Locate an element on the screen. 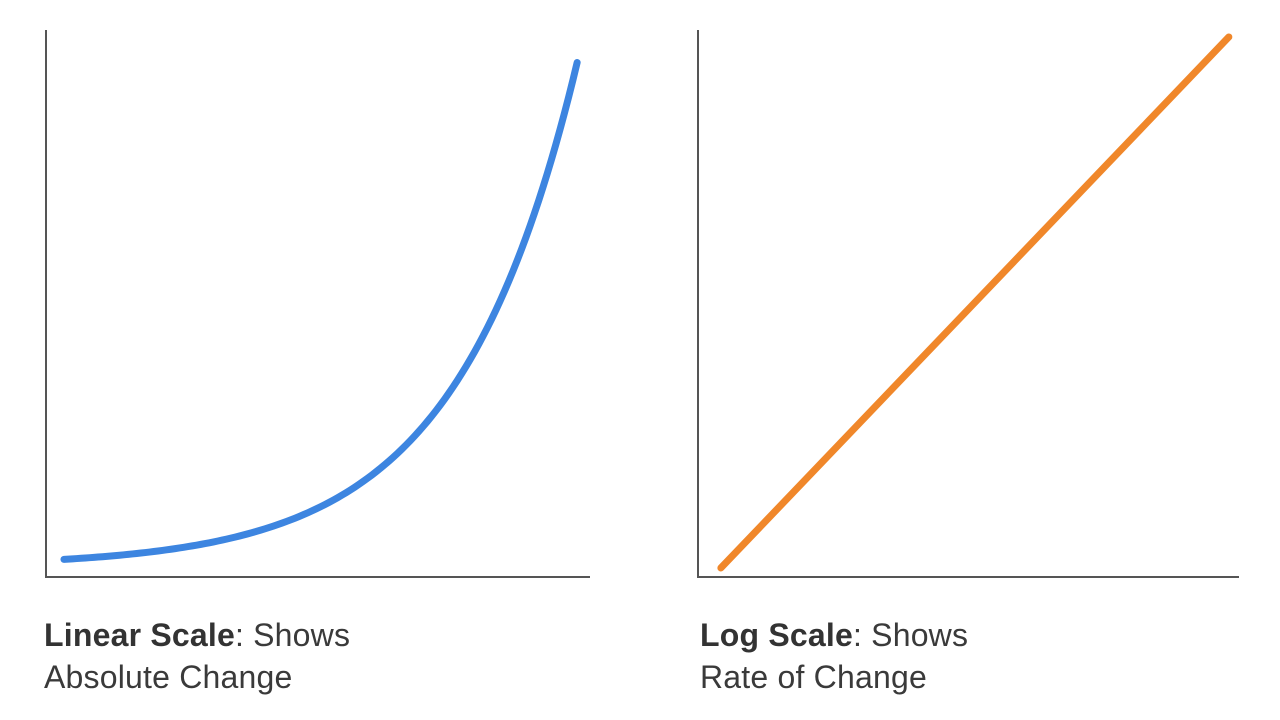  caption-line-2: Absolute Change is located at coordinates (168, 677).